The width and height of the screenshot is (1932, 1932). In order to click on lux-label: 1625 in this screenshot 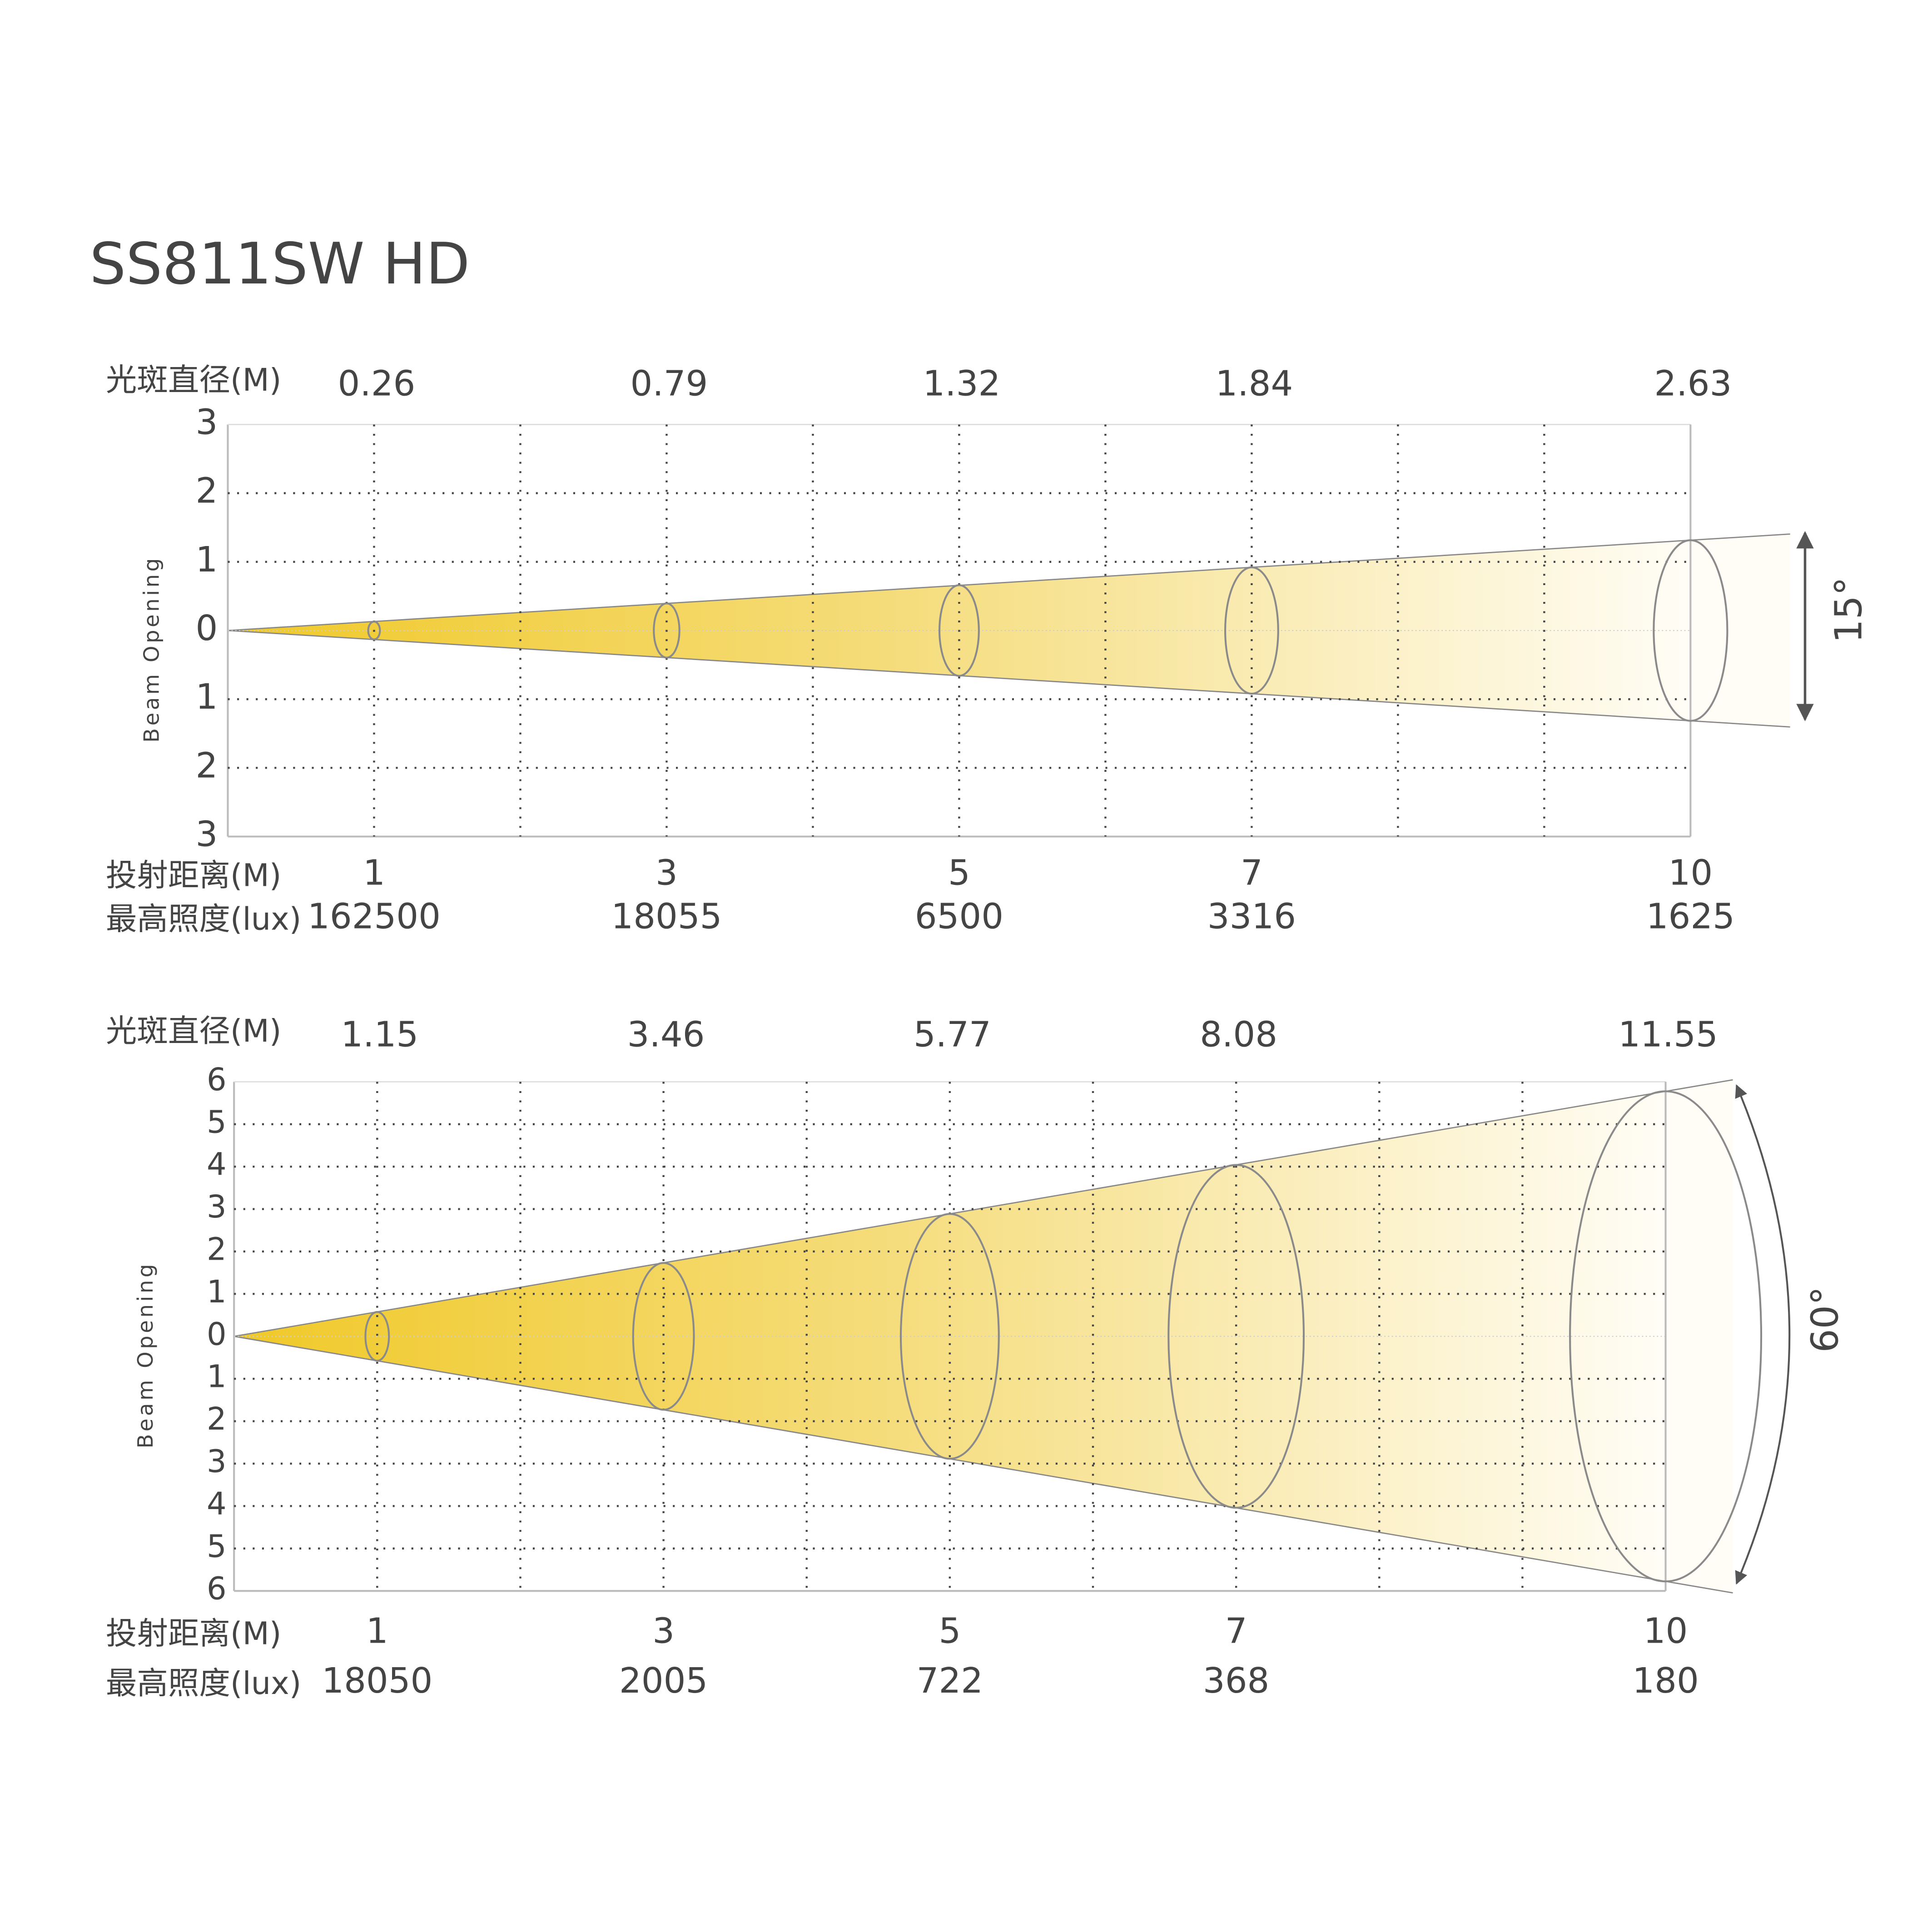, I will do `click(1690, 916)`.